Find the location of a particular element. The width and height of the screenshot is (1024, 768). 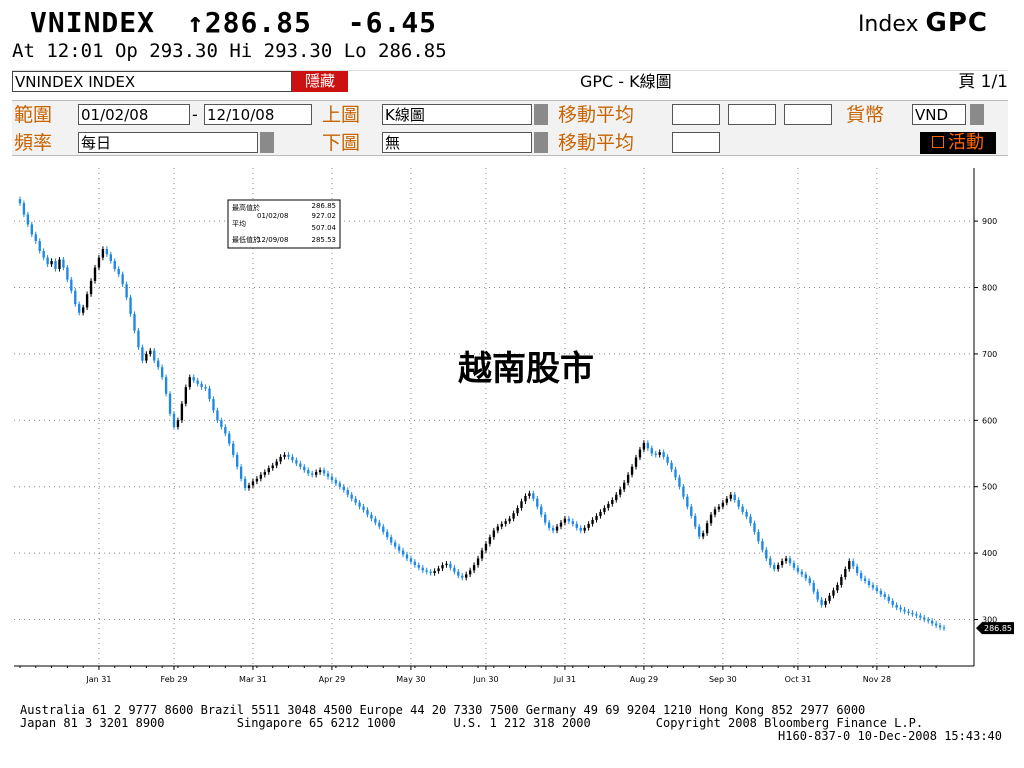

legend-avg-label: 平均 is located at coordinates (239, 223).